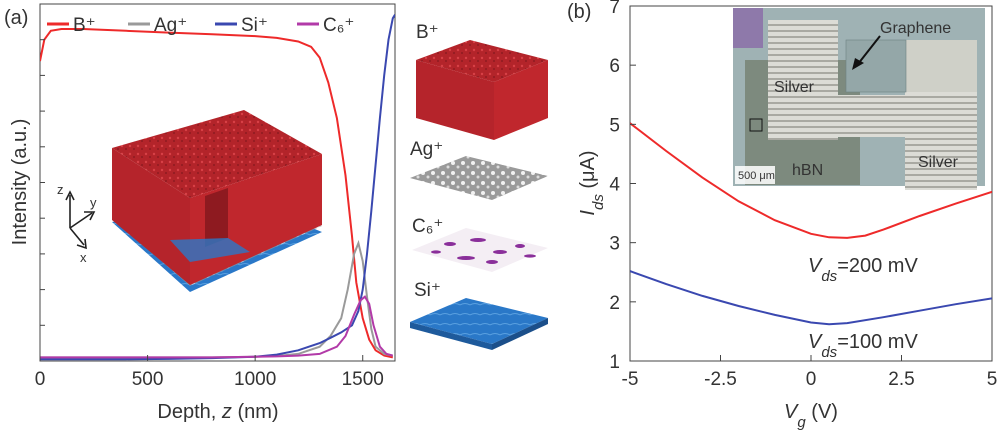 The image size is (1001, 435). Describe the element at coordinates (863, 346) in the screenshot. I see `curve-label-100mv: Vds=100 mV` at that location.